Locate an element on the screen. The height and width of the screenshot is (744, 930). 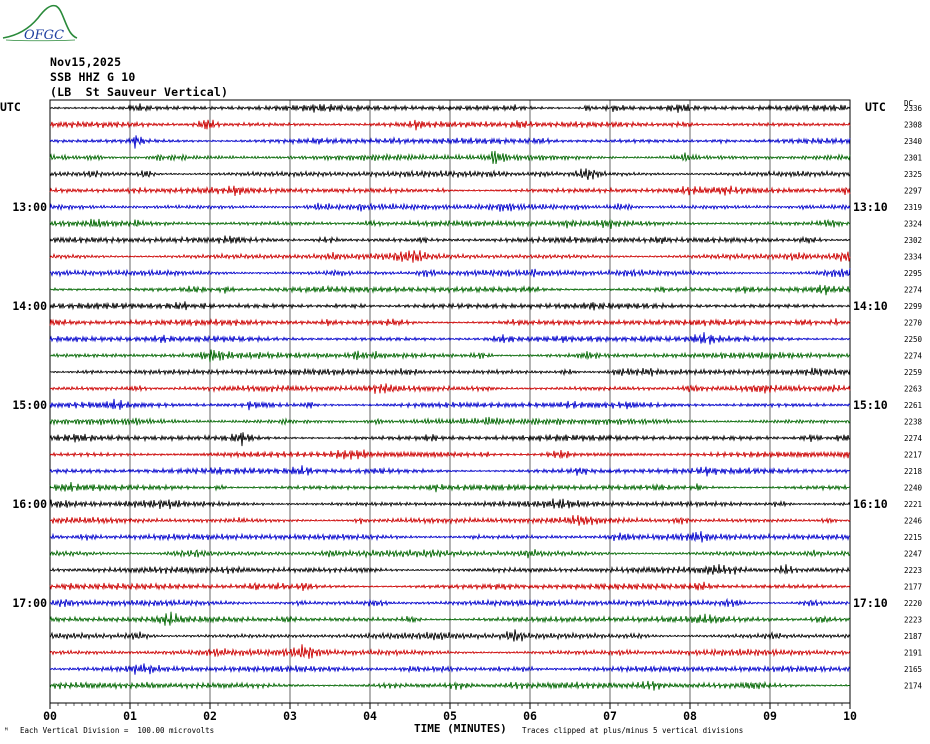
left-hour-label: 17:00 is located at coordinates (29, 603).